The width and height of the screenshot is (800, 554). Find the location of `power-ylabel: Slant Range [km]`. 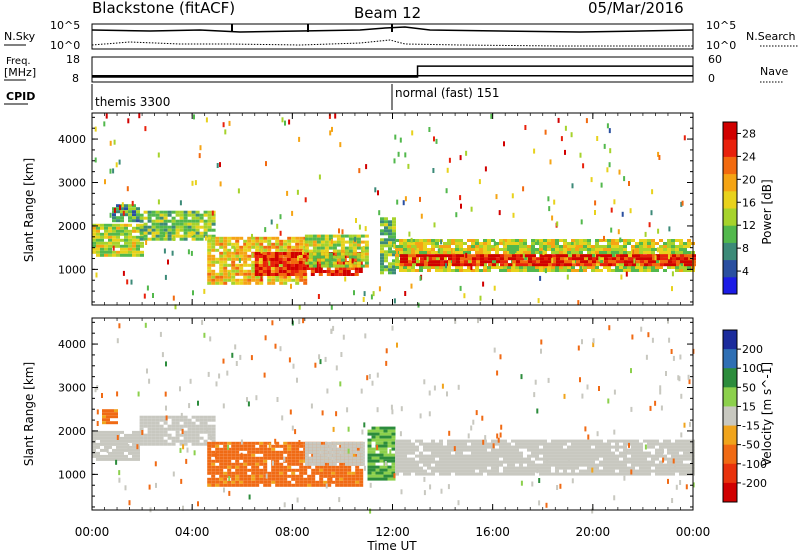

power-ylabel: Slant Range [km] is located at coordinates (29, 210).